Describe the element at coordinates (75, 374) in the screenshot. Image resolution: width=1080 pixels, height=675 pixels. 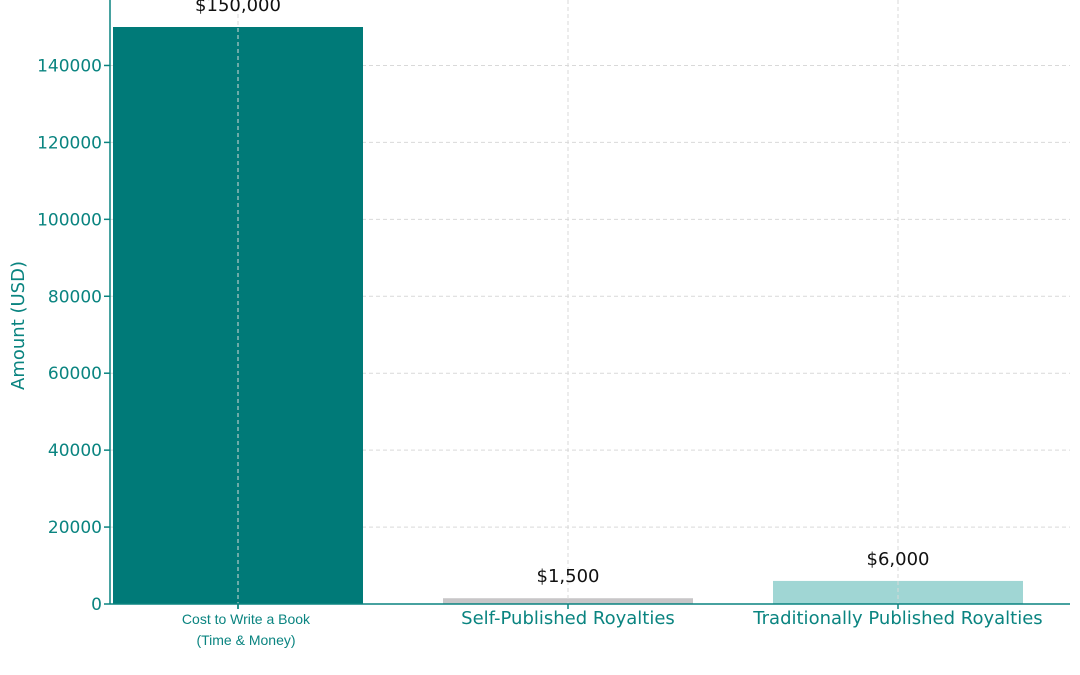
I see `y-tick-label: 60000` at that location.